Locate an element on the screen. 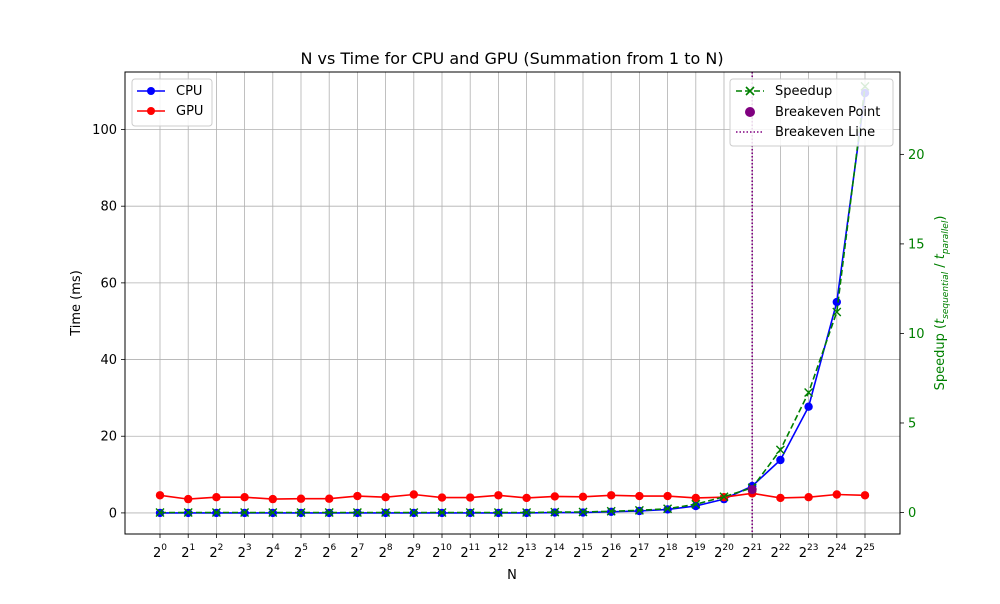  x-axis-label: N is located at coordinates (512, 575).